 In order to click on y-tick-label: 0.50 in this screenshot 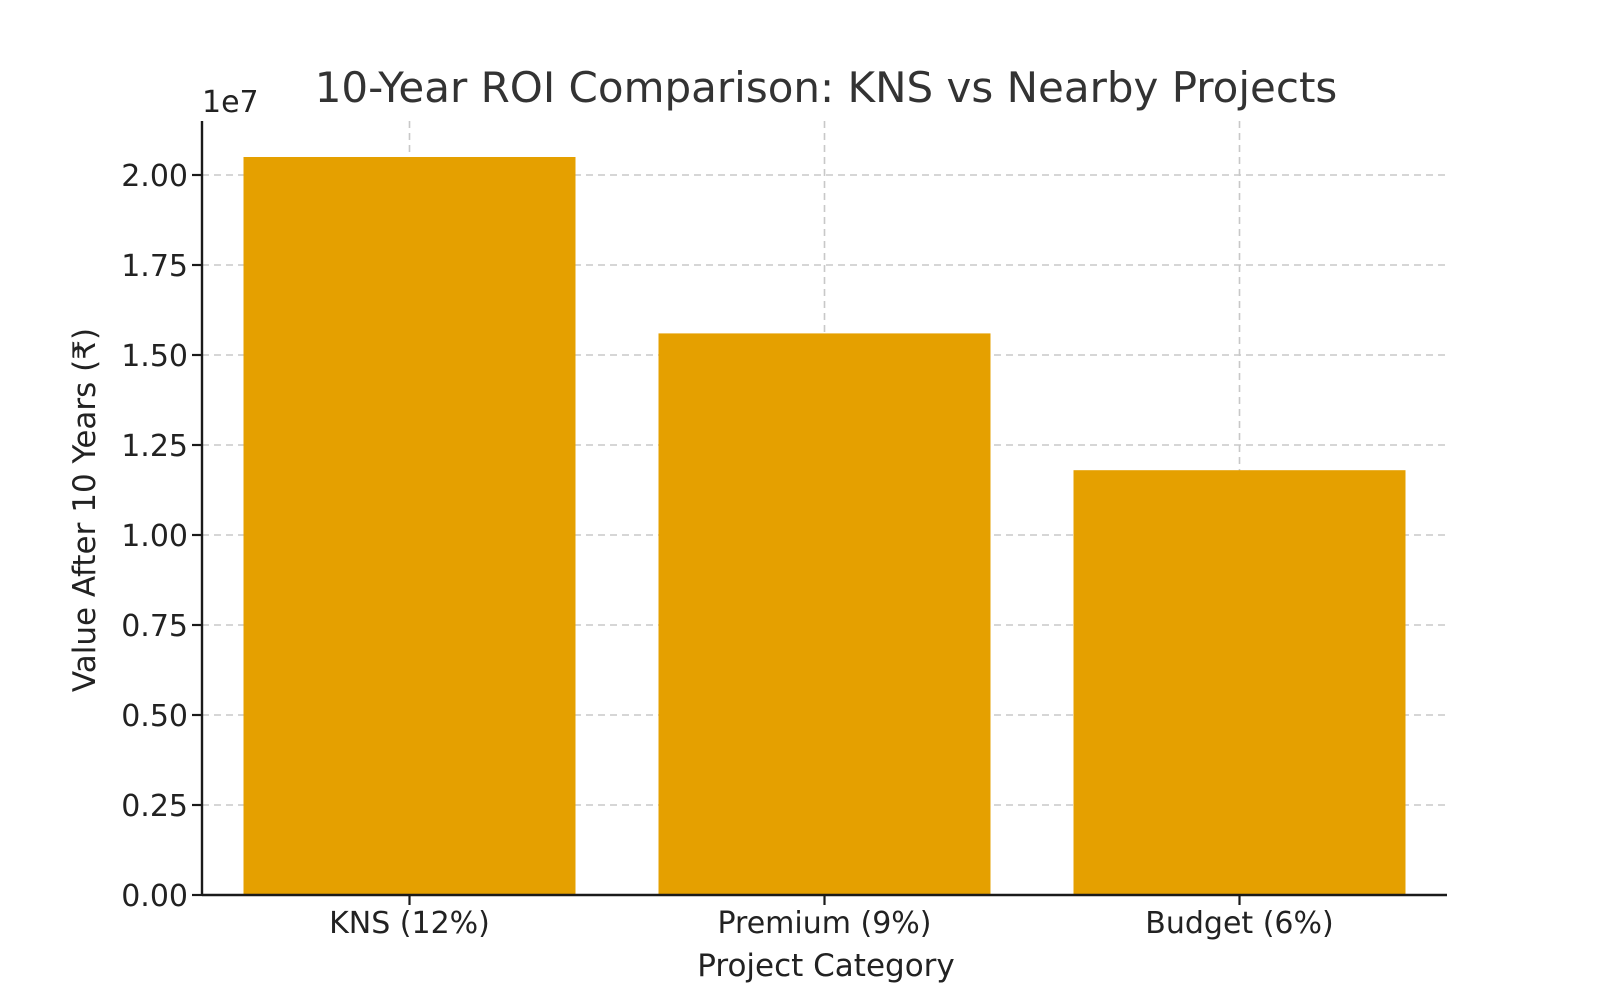, I will do `click(154, 716)`.